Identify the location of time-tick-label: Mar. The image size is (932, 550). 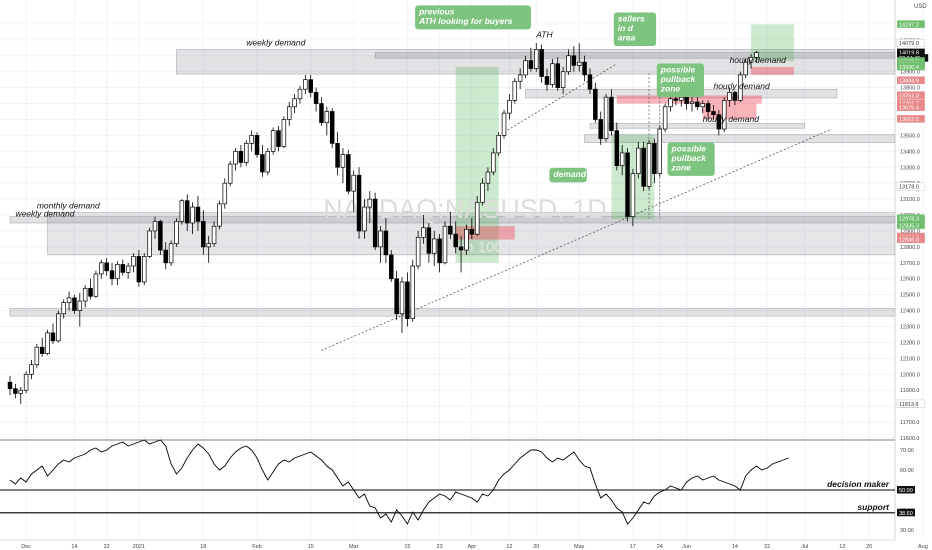
(354, 547).